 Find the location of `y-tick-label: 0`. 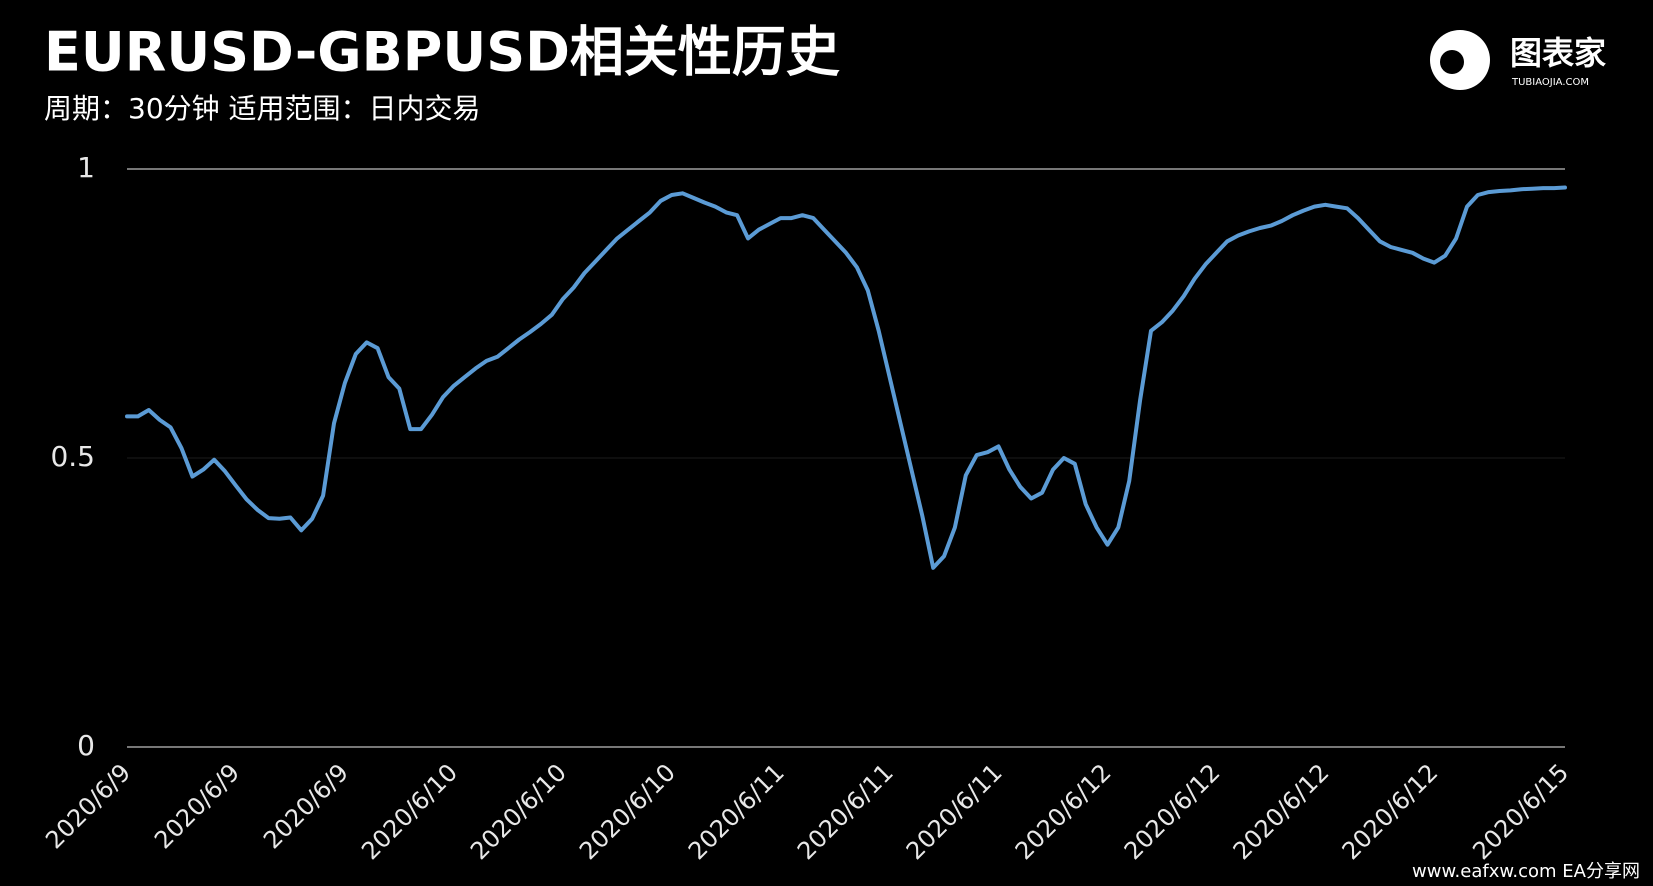

y-tick-label: 0 is located at coordinates (86, 745).